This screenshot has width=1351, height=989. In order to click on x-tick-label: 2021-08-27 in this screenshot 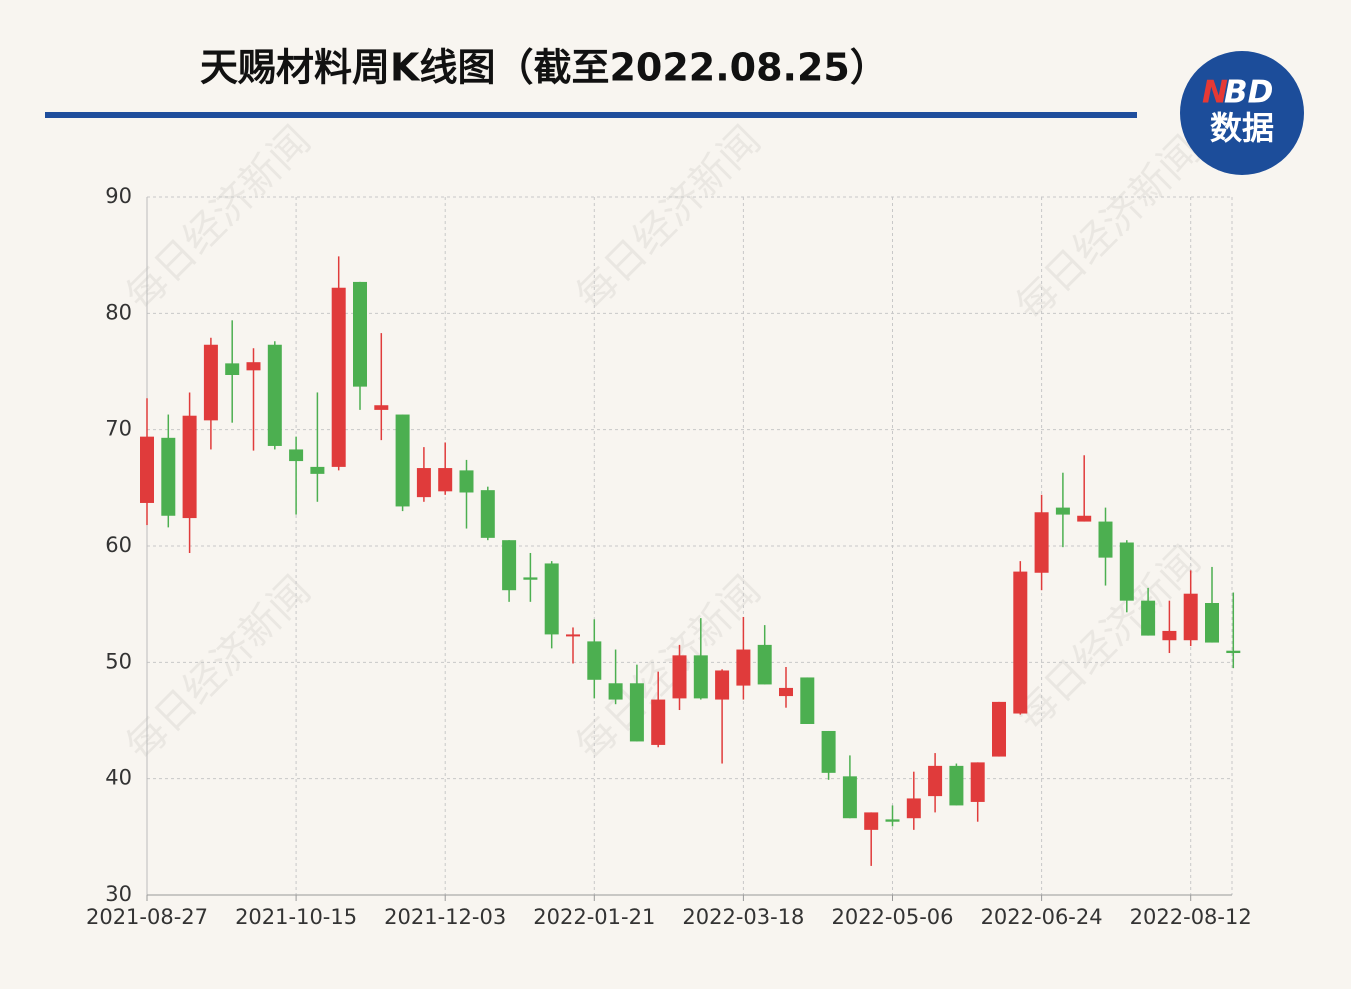, I will do `click(147, 917)`.